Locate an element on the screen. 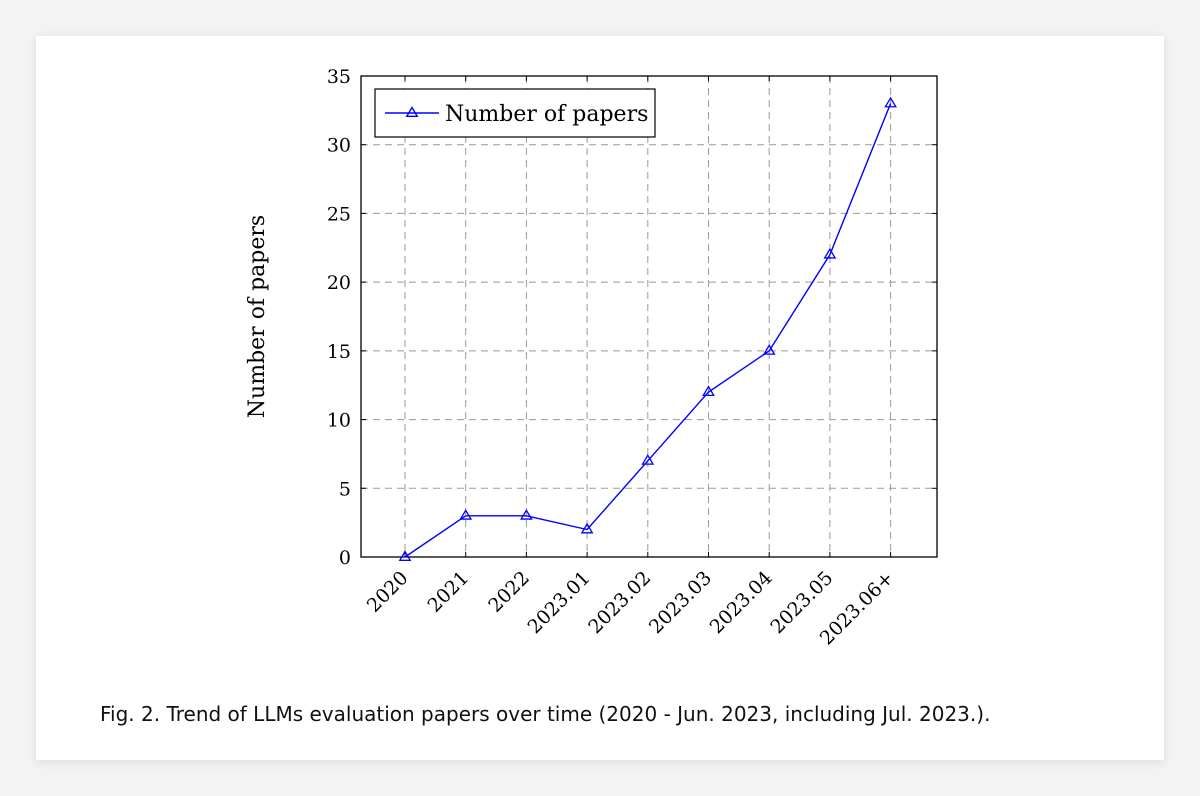 Image resolution: width=1200 pixels, height=796 pixels. y-tick-label: 35 is located at coordinates (339, 77).